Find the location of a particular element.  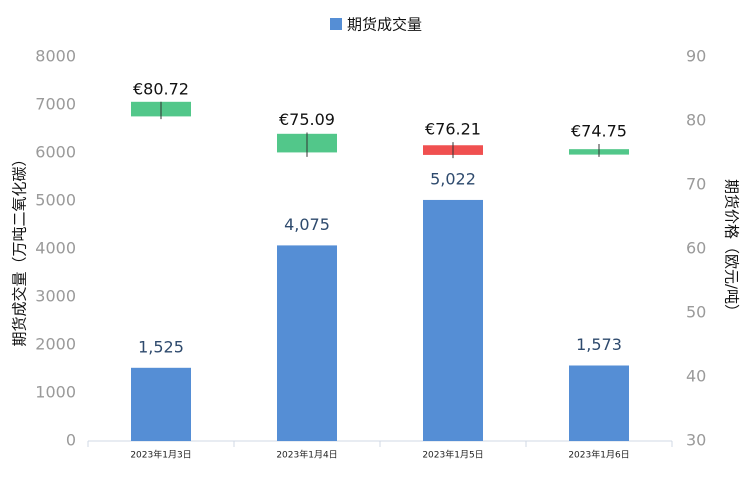

y-axis-title: 期货成交量（万吨二氧化碳） is located at coordinates (20, 248).